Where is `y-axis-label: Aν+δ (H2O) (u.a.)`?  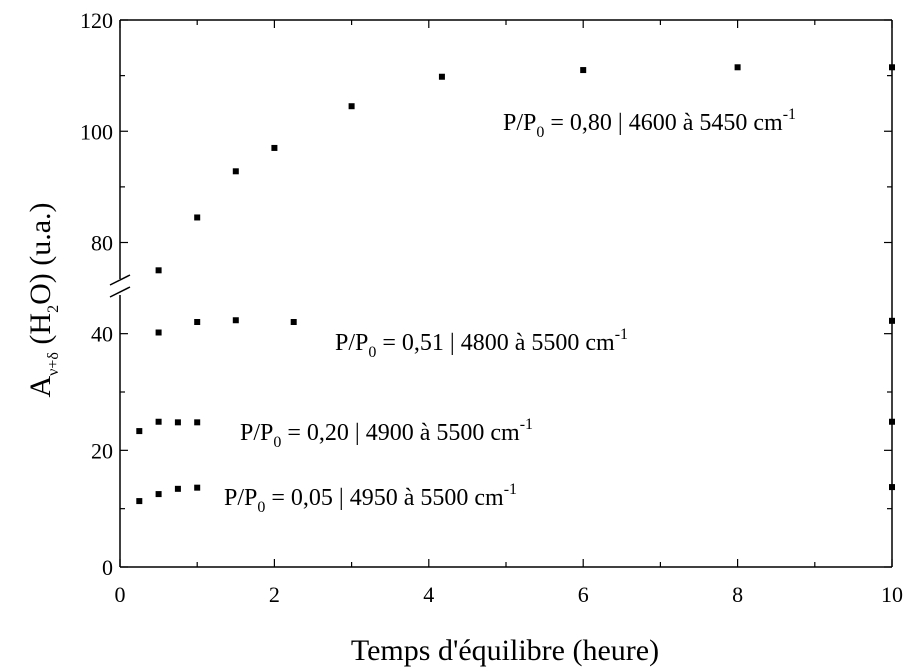
y-axis-label: Aν+δ (H2O) (u.a.) is located at coordinates (43, 299).